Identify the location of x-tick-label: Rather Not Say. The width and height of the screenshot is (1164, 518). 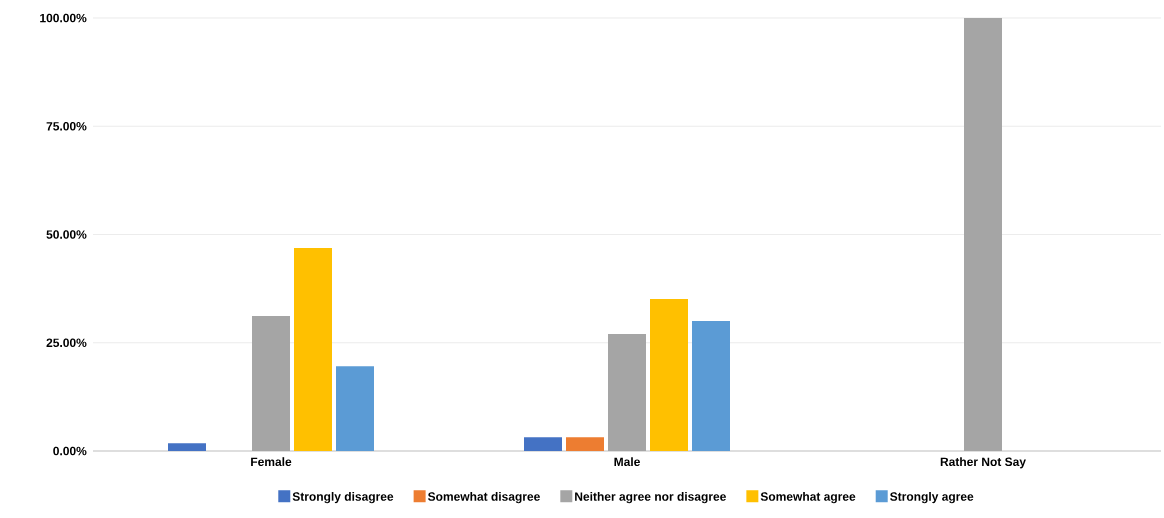
(983, 463).